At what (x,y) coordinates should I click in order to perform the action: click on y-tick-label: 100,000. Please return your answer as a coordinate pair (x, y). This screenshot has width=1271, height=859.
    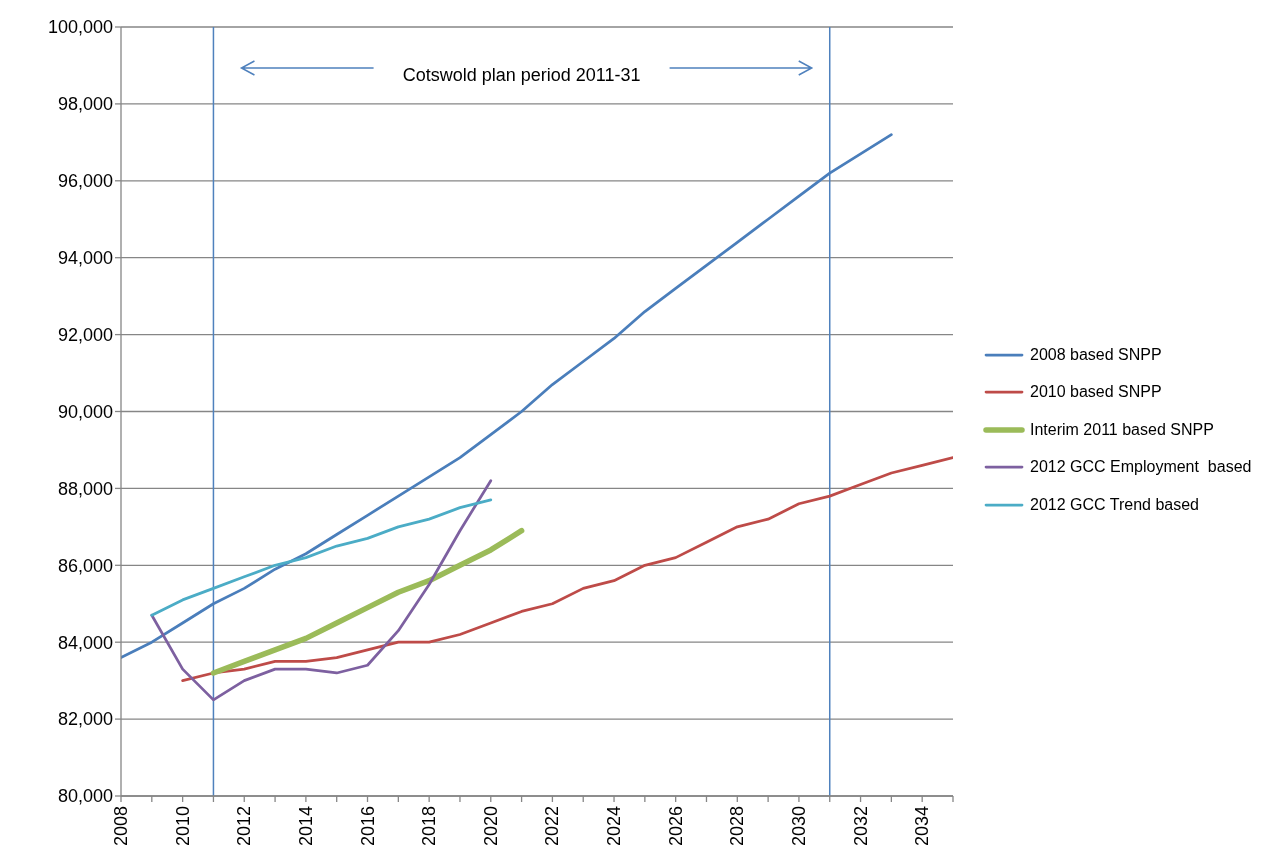
    Looking at the image, I should click on (80, 27).